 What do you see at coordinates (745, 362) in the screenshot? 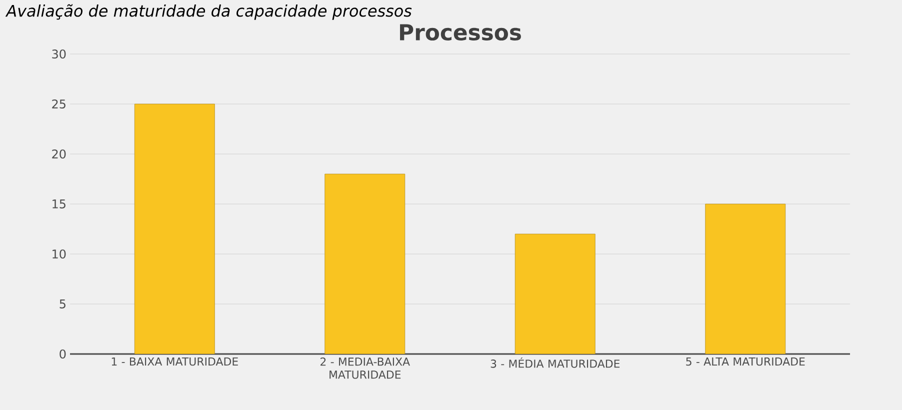
I see `x-tick-label: 5 - ALTA MATURIDADE` at bounding box center [745, 362].